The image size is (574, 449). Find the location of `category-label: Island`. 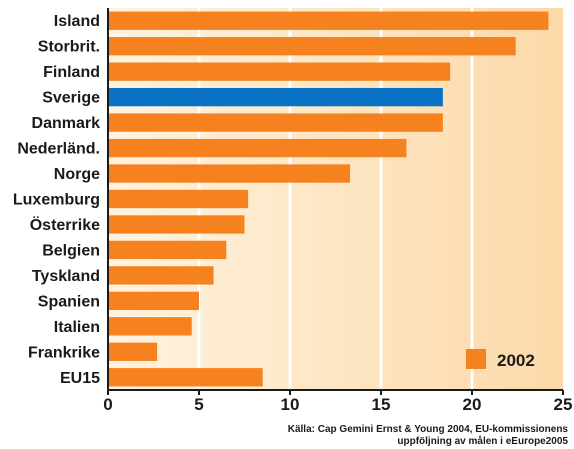

category-label: Island is located at coordinates (77, 21).